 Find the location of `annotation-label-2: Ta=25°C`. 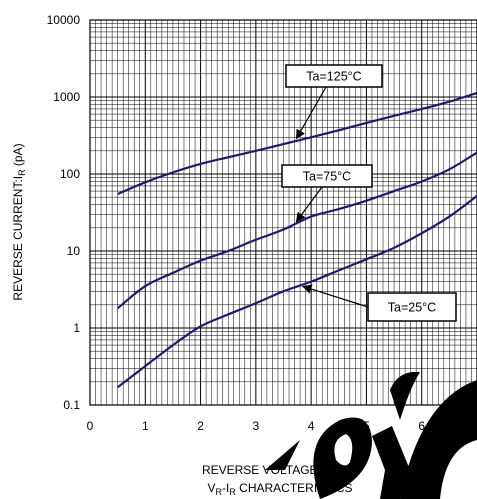

annotation-label-2: Ta=25°C is located at coordinates (412, 308).